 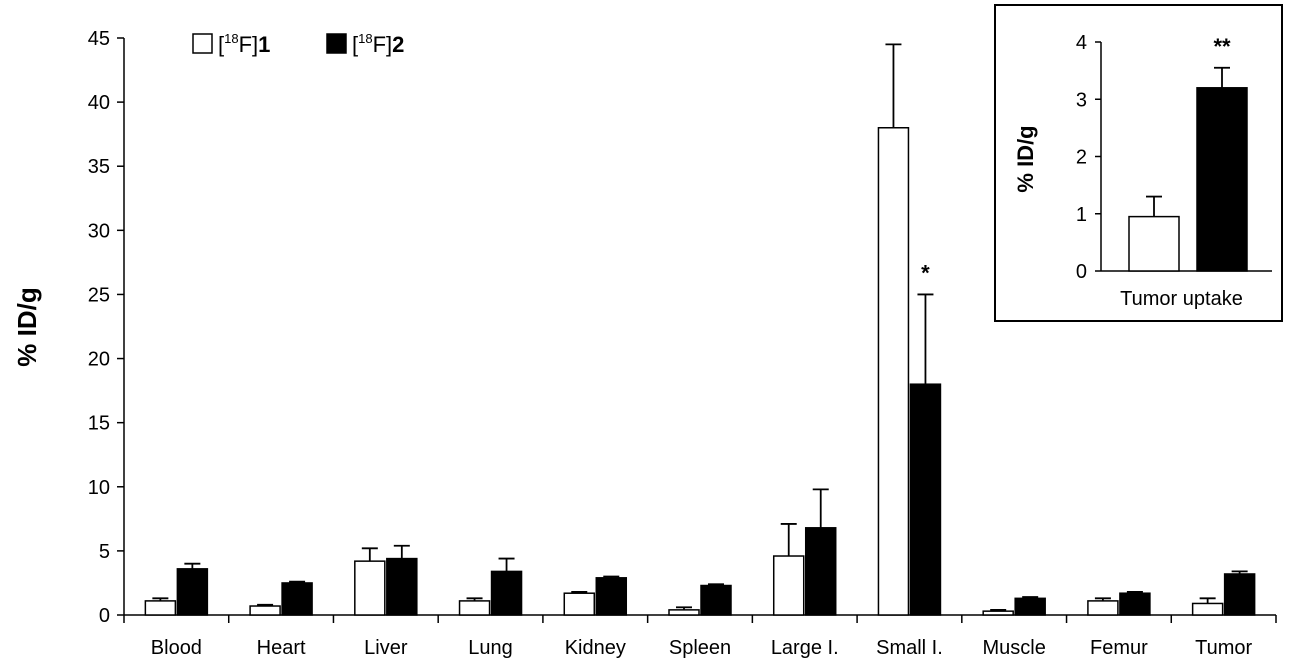 What do you see at coordinates (1222, 46) in the screenshot?
I see `inset-significance-marker: **` at bounding box center [1222, 46].